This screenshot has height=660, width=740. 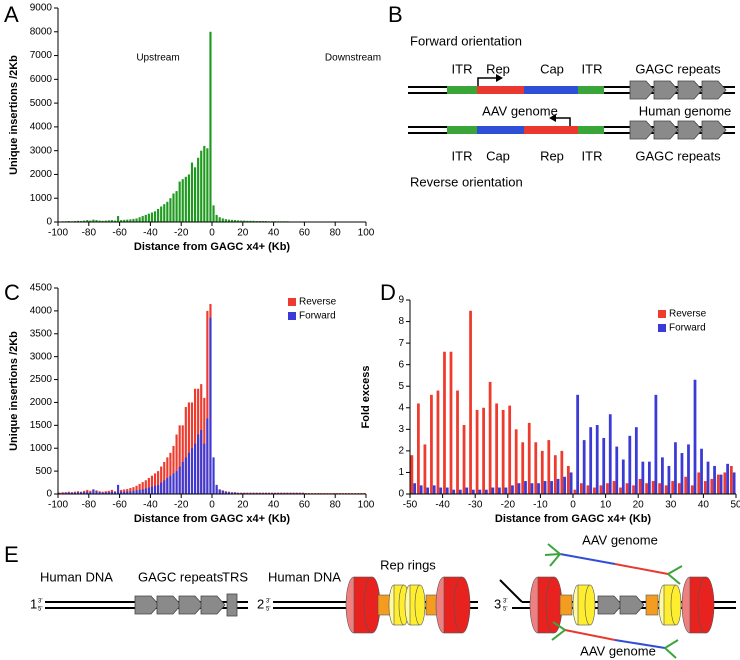 I want to click on x-tick-label: 20, so click(x=639, y=505).